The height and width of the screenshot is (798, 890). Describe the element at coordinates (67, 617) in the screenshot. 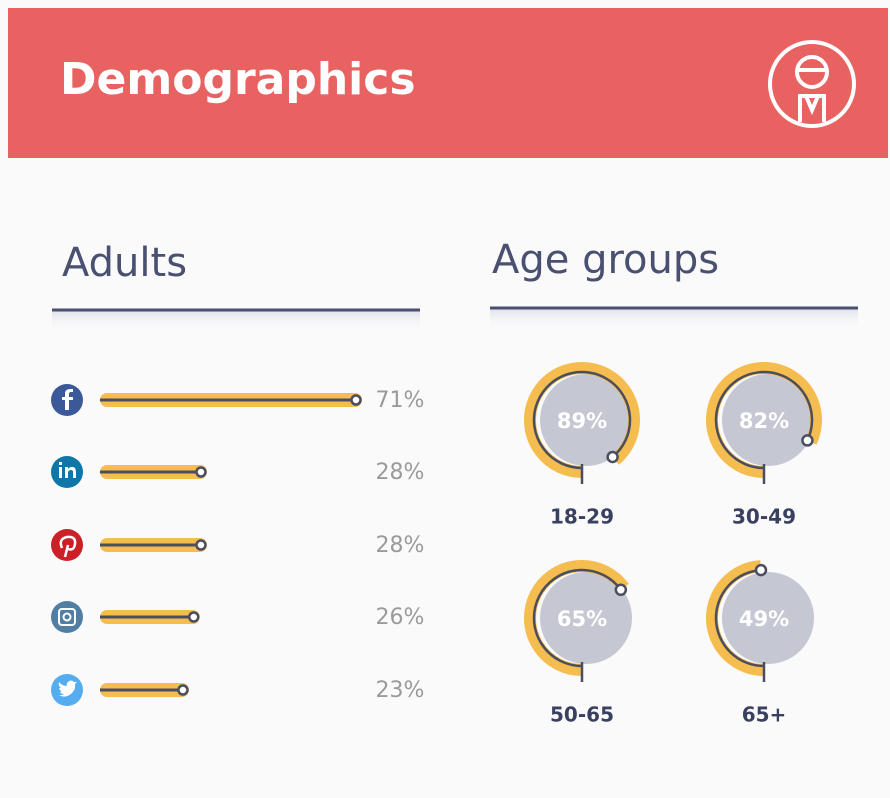

I see `instagram-icon` at that location.